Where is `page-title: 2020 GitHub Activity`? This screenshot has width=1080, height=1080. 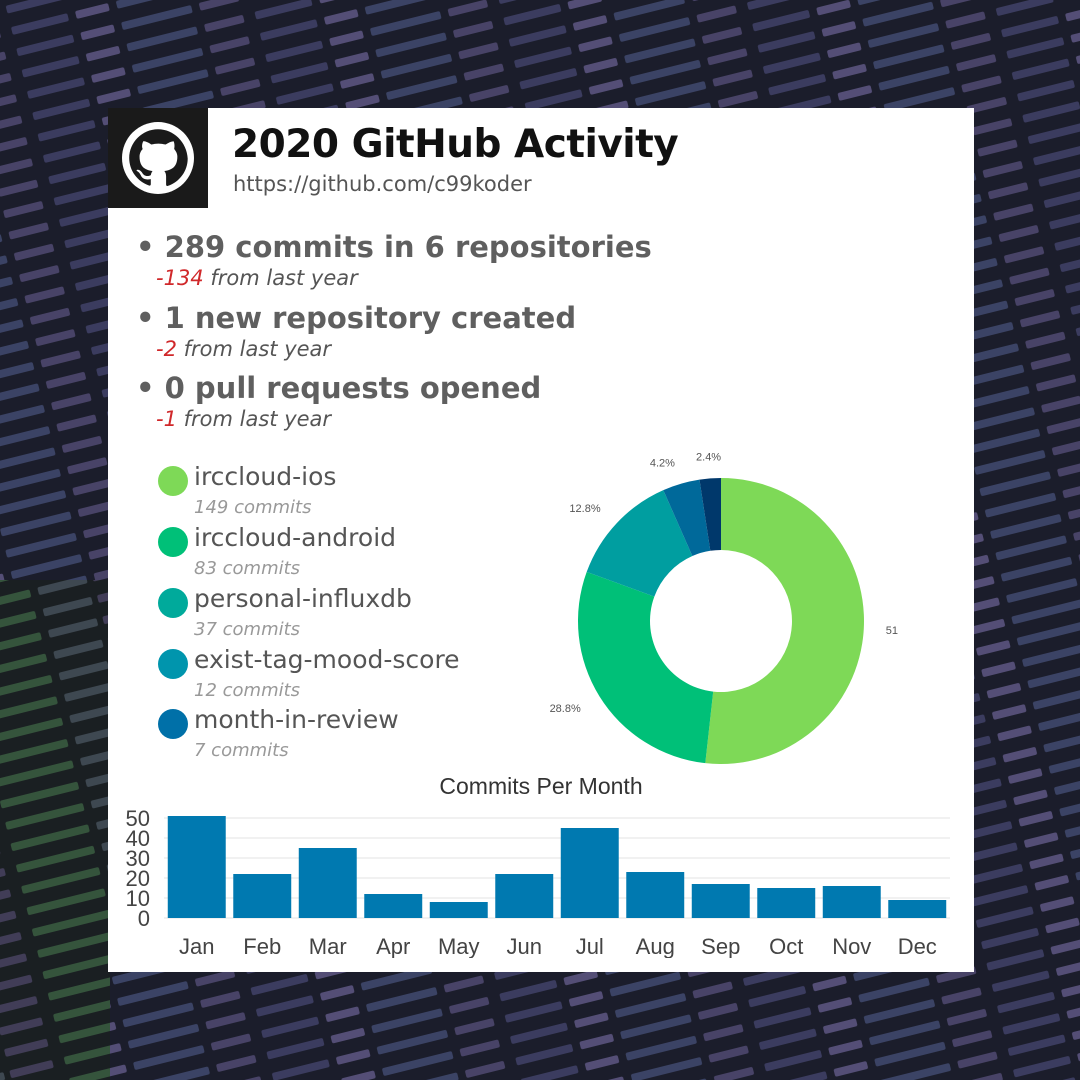 page-title: 2020 GitHub Activity is located at coordinates (455, 144).